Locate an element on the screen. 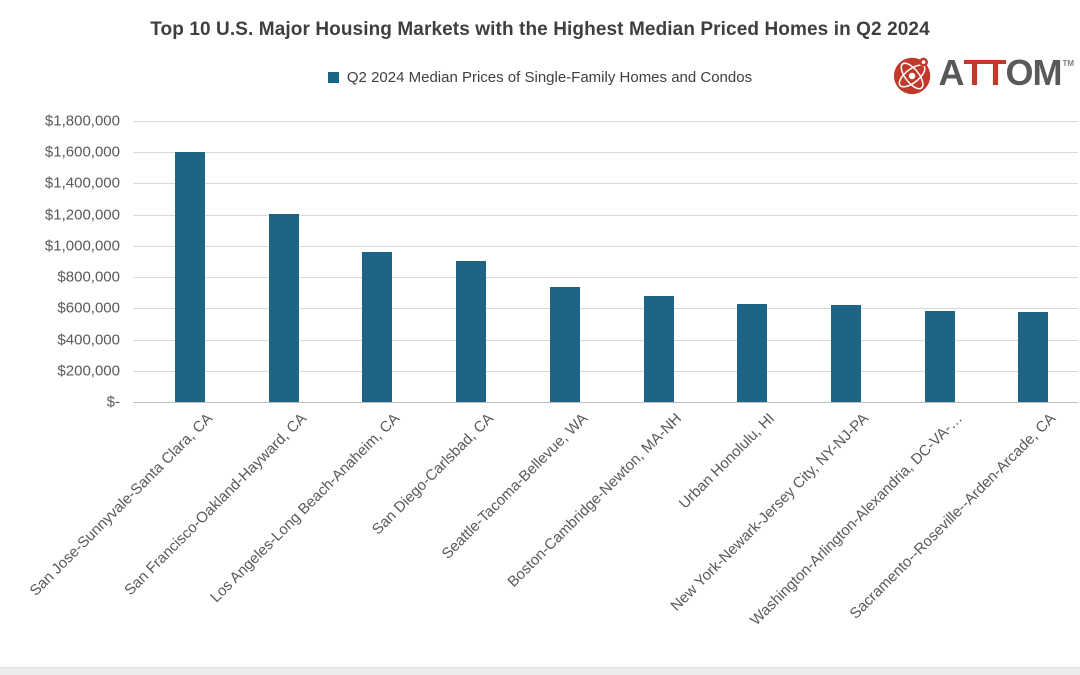 The image size is (1080, 675). legend-marker-swatch is located at coordinates (333, 77).